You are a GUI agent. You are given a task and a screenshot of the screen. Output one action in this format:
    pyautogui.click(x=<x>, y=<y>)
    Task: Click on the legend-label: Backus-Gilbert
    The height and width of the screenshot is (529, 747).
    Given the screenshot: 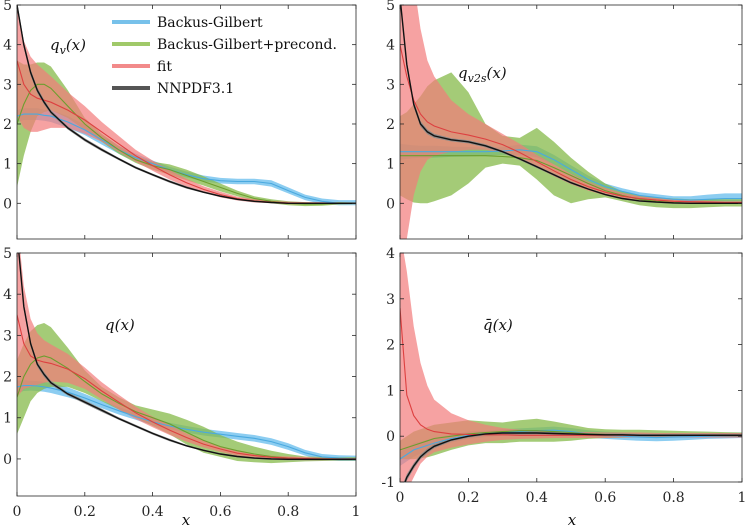 What is the action you would take?
    pyautogui.click(x=210, y=23)
    